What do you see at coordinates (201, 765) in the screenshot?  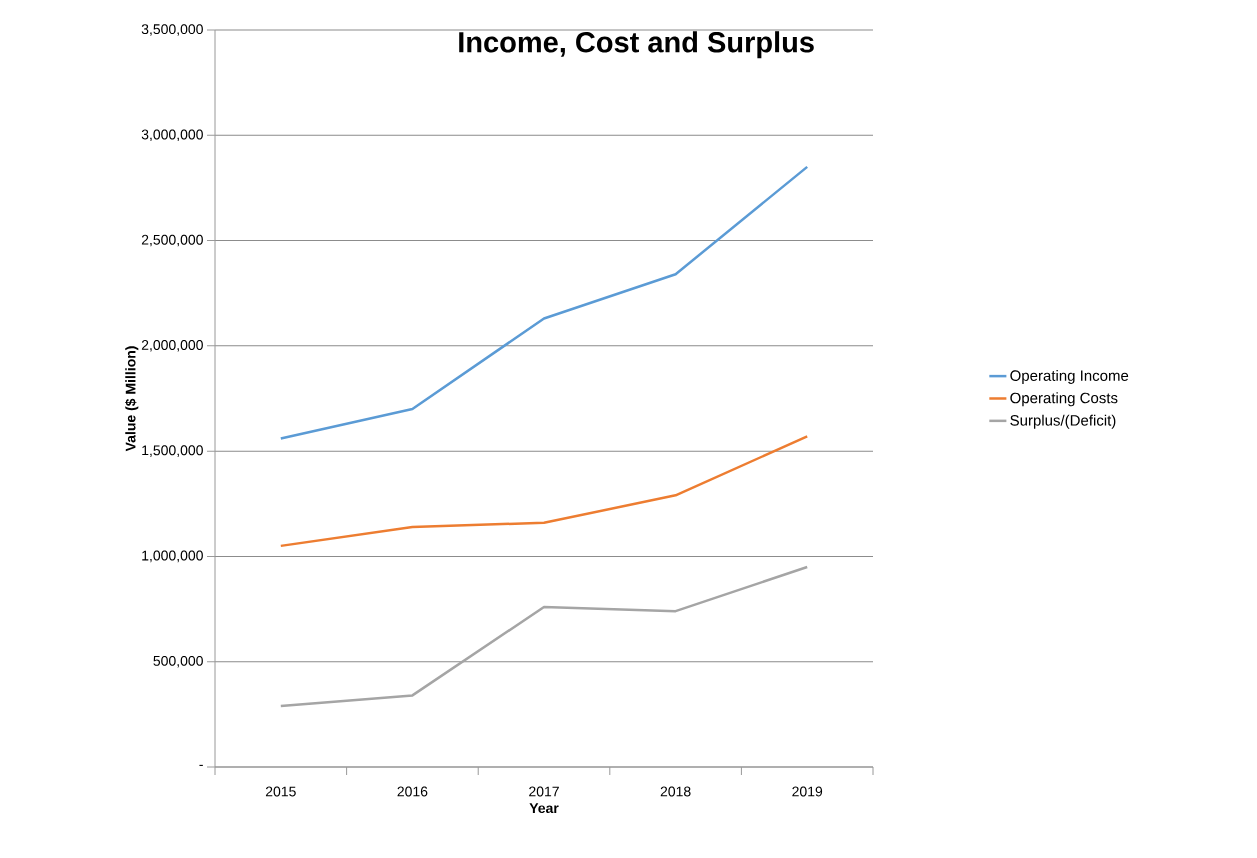 I see `y-tick-label: -` at bounding box center [201, 765].